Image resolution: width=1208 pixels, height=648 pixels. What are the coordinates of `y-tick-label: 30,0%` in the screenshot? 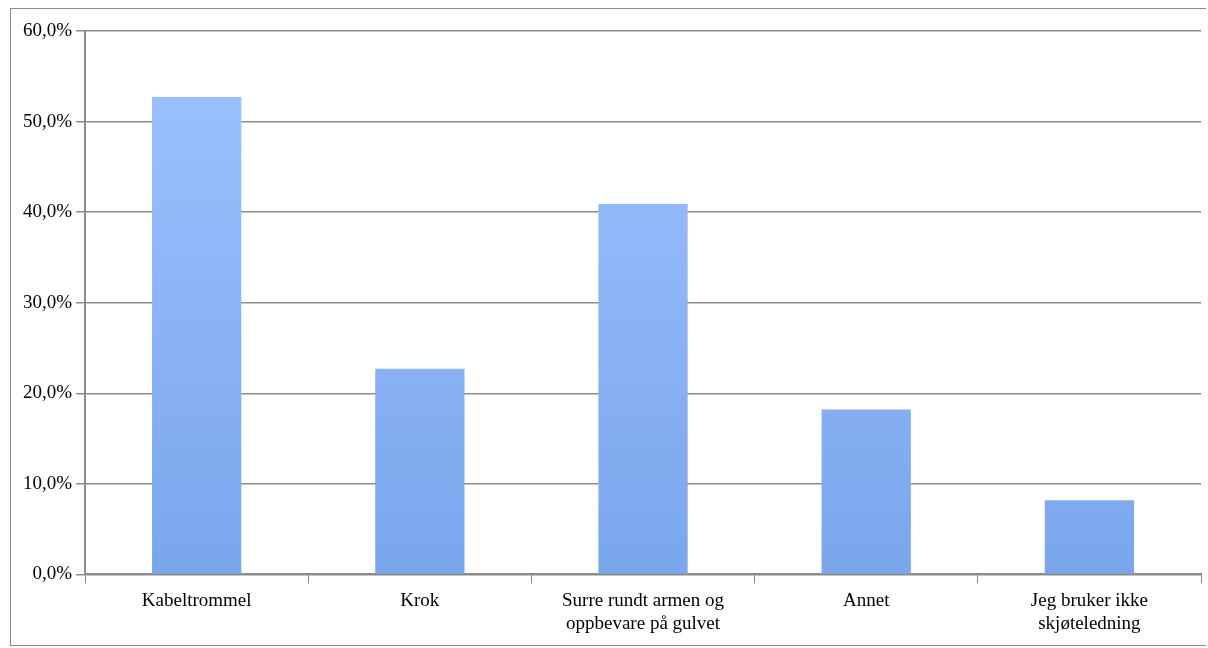 It's located at (48, 301).